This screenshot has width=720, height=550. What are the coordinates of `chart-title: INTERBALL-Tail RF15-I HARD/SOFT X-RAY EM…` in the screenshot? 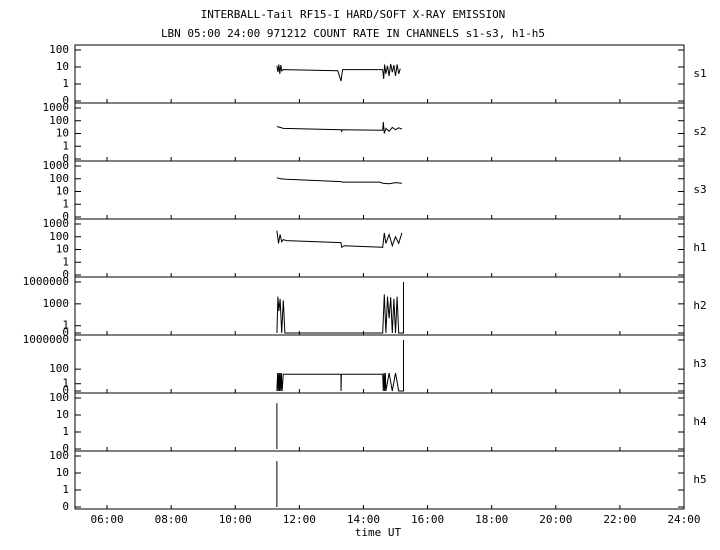 It's located at (353, 14).